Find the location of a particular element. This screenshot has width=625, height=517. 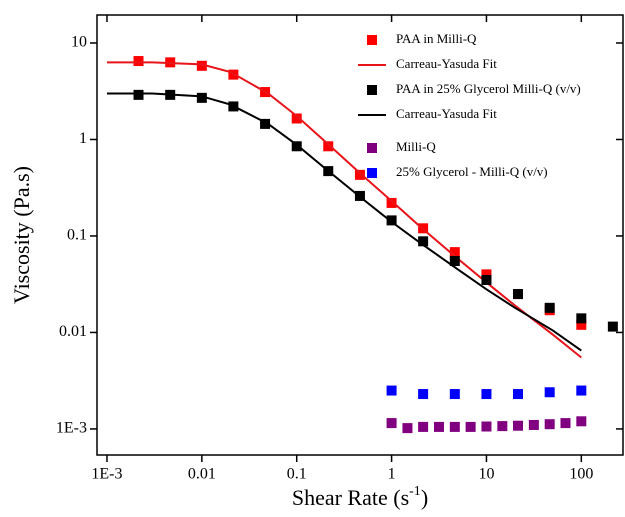

y-tick-label: 0.1 is located at coordinates (77, 235).